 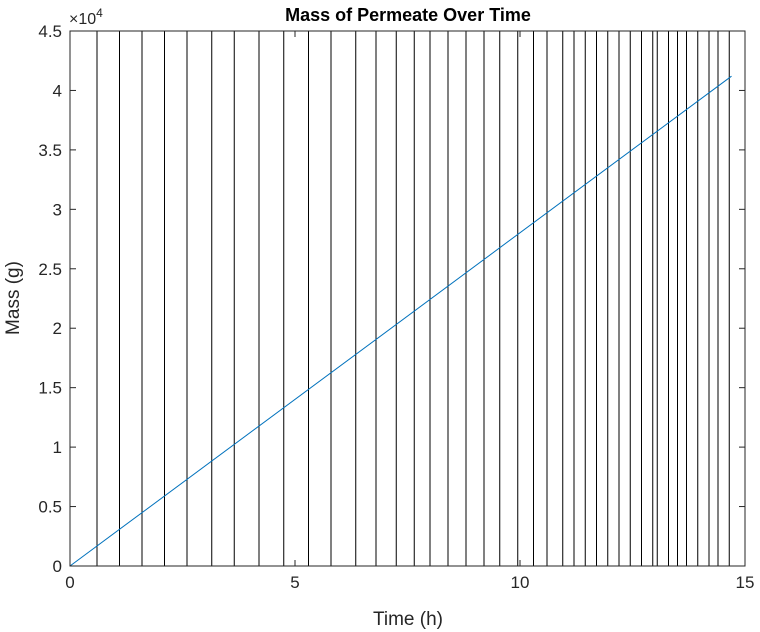 I want to click on y-tick-label-0: 0, so click(x=57, y=566).